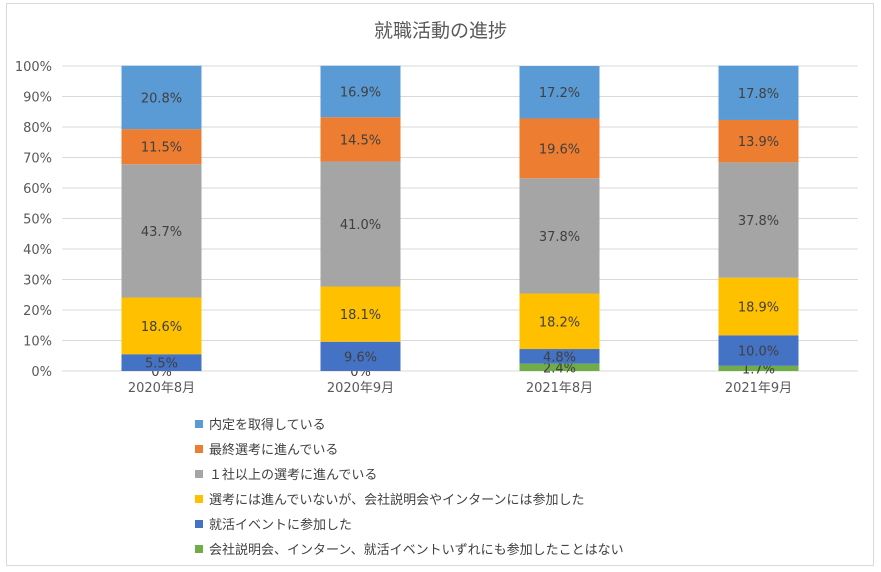 Image resolution: width=881 pixels, height=572 pixels. I want to click on data-label: 14.5%, so click(360, 140).